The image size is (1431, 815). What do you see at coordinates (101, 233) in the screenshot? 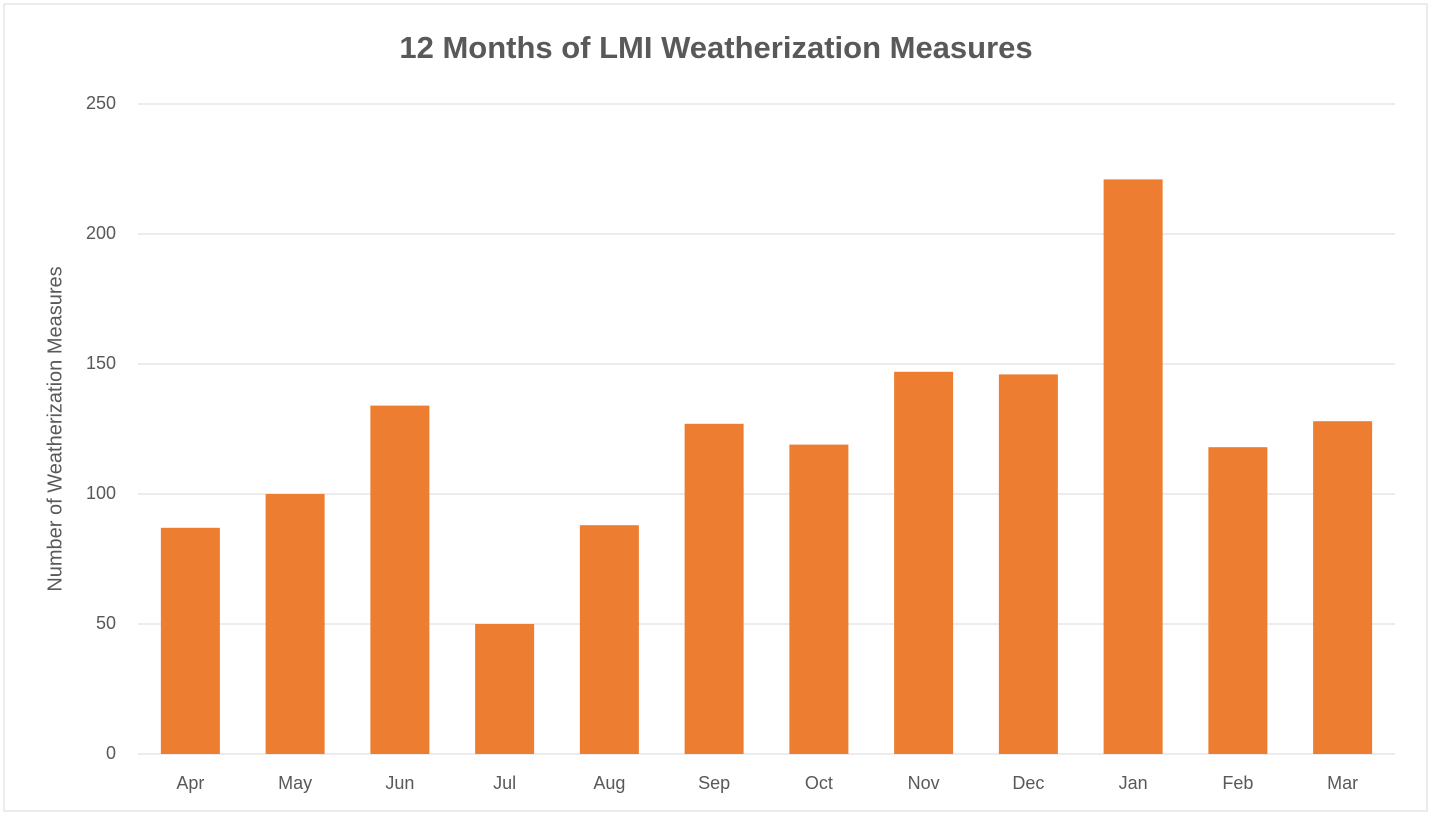
I see `y-tick-label: 200` at bounding box center [101, 233].